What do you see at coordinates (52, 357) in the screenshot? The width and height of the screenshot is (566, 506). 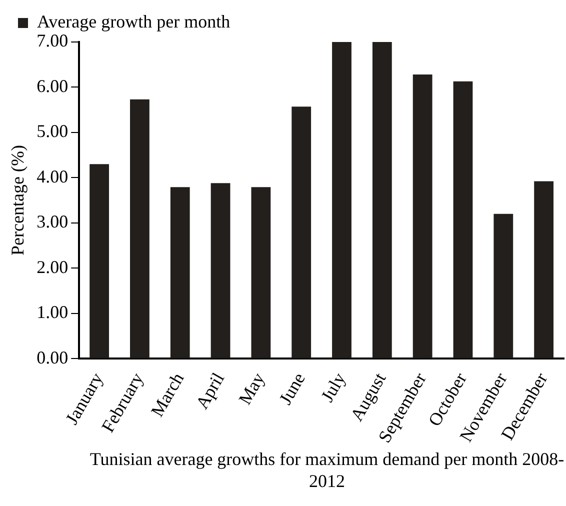 I see `y-tick-label: 0.00` at bounding box center [52, 357].